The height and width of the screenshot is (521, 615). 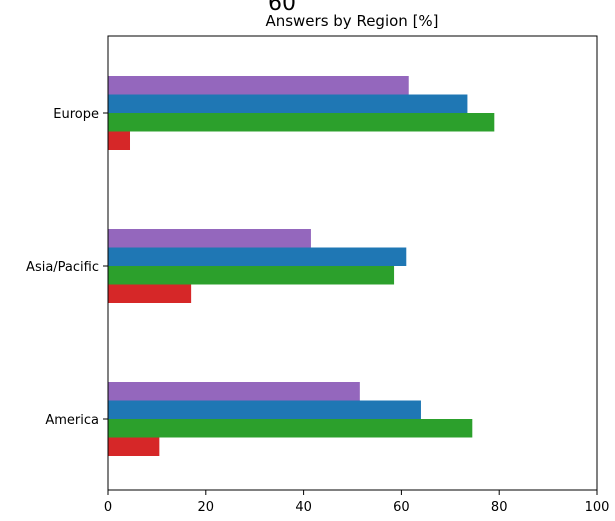 I want to click on clipped-top-text: 60, so click(x=282, y=8).